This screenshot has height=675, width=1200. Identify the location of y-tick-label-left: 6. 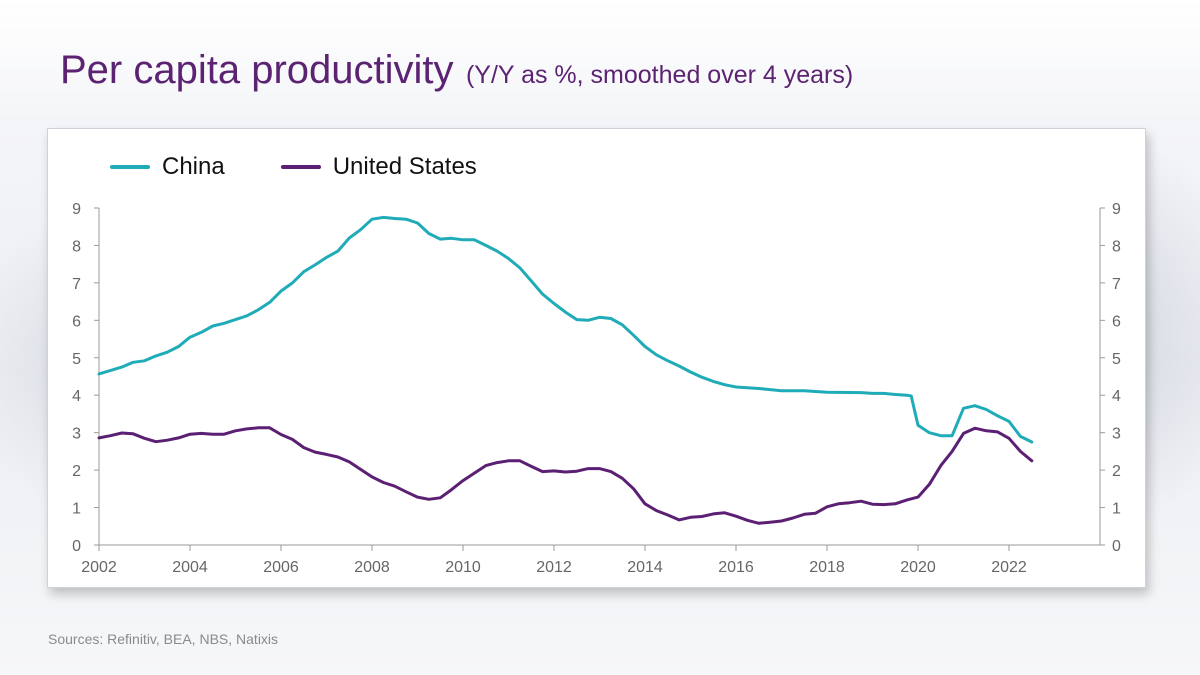
(76, 321).